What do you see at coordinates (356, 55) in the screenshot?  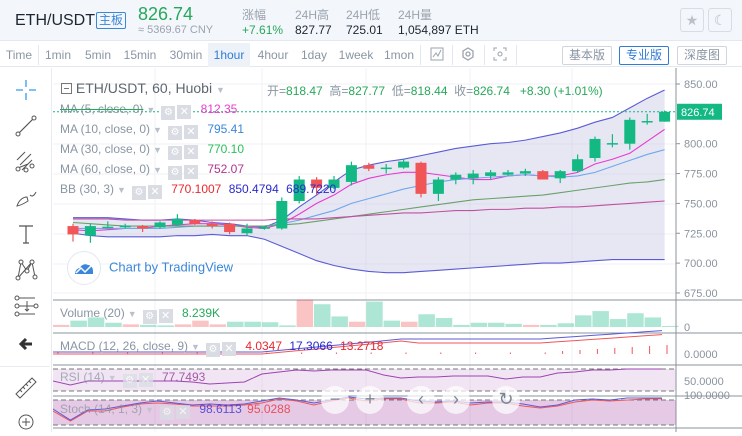 I see `interval-1week: 1week` at bounding box center [356, 55].